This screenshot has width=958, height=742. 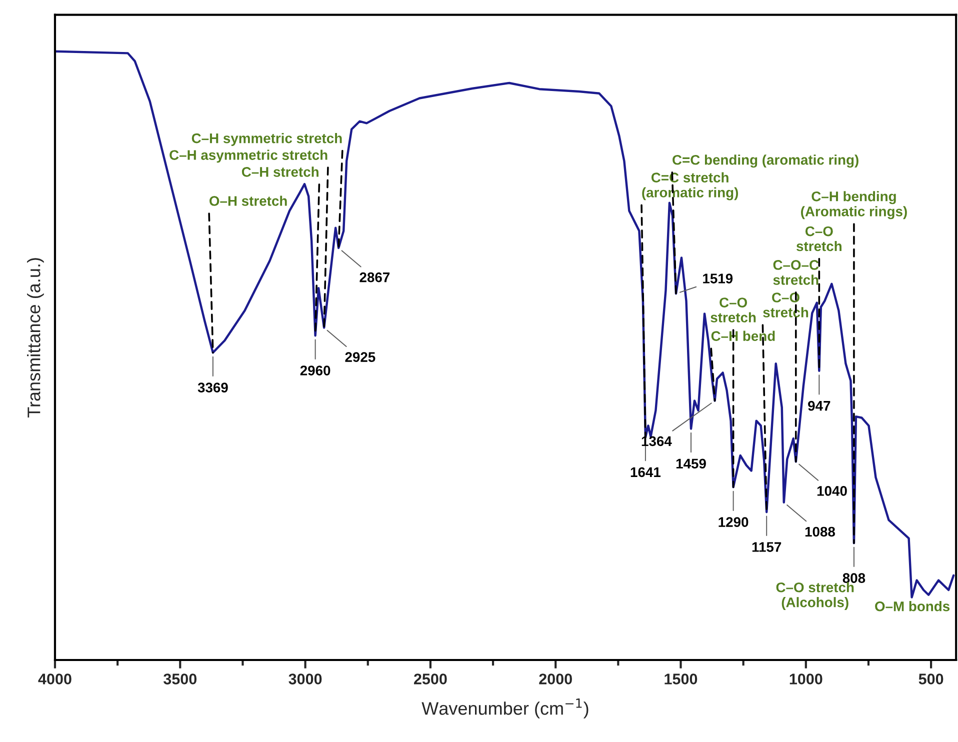 I want to click on x-axis-title: Wavenumber (cm$^{−1}$), so click(x=505, y=708).